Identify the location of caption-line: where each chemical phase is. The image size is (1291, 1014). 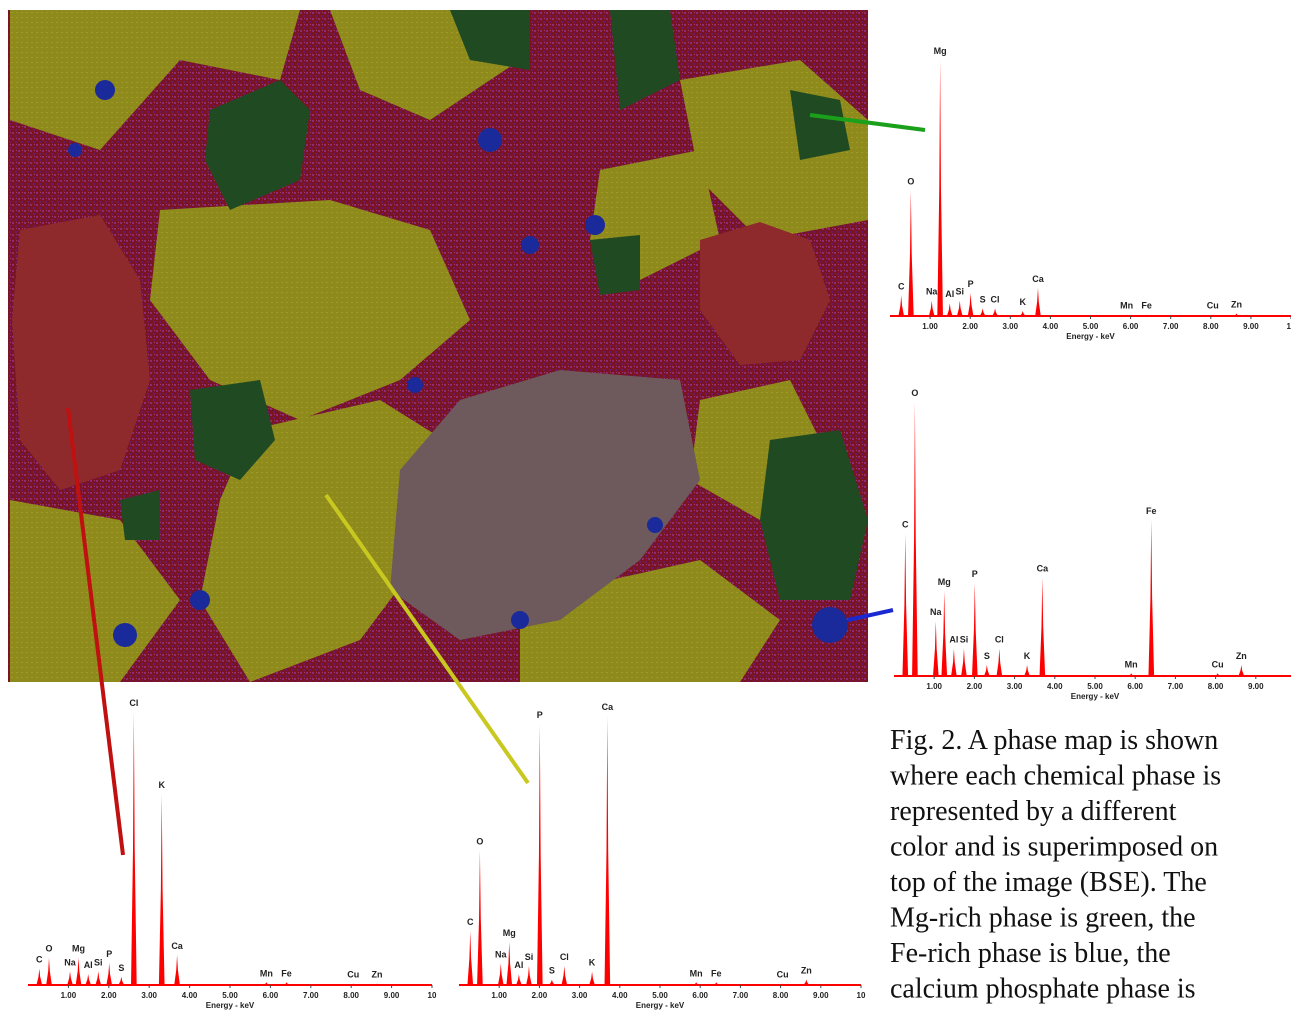
(1055, 776).